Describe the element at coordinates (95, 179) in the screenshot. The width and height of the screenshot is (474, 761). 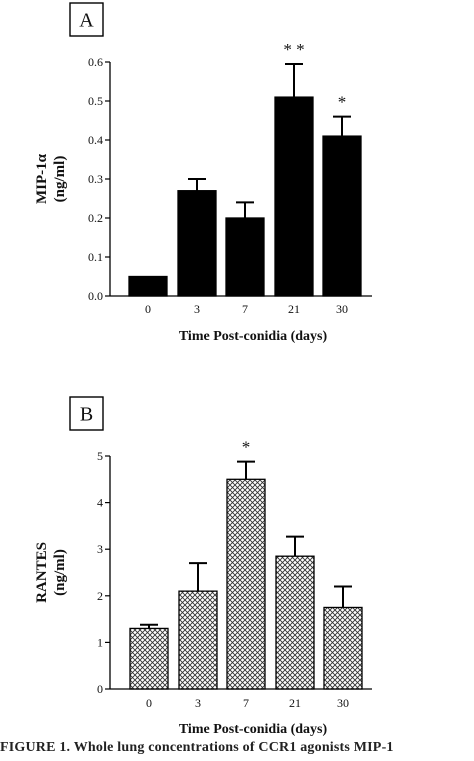
I see `y-tick-label-a: 0.3` at that location.